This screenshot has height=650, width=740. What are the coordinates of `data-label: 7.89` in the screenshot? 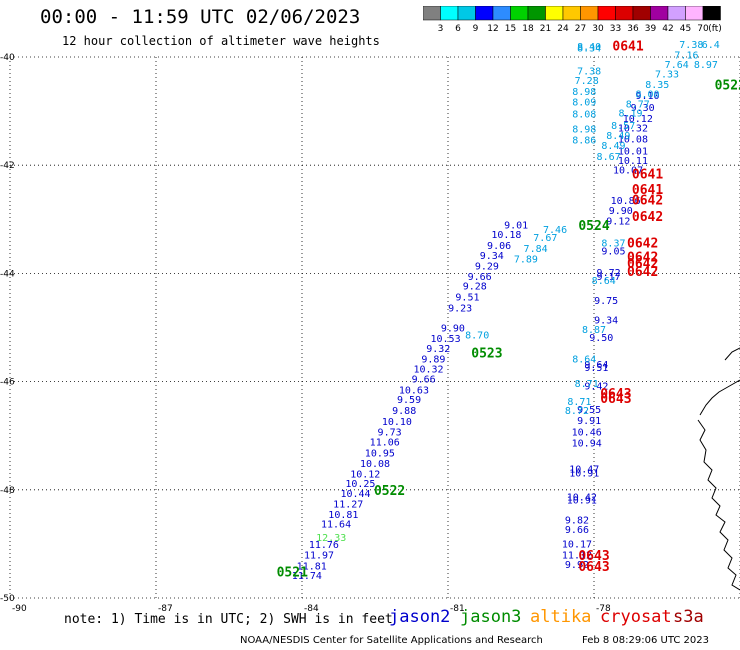 It's located at (526, 260).